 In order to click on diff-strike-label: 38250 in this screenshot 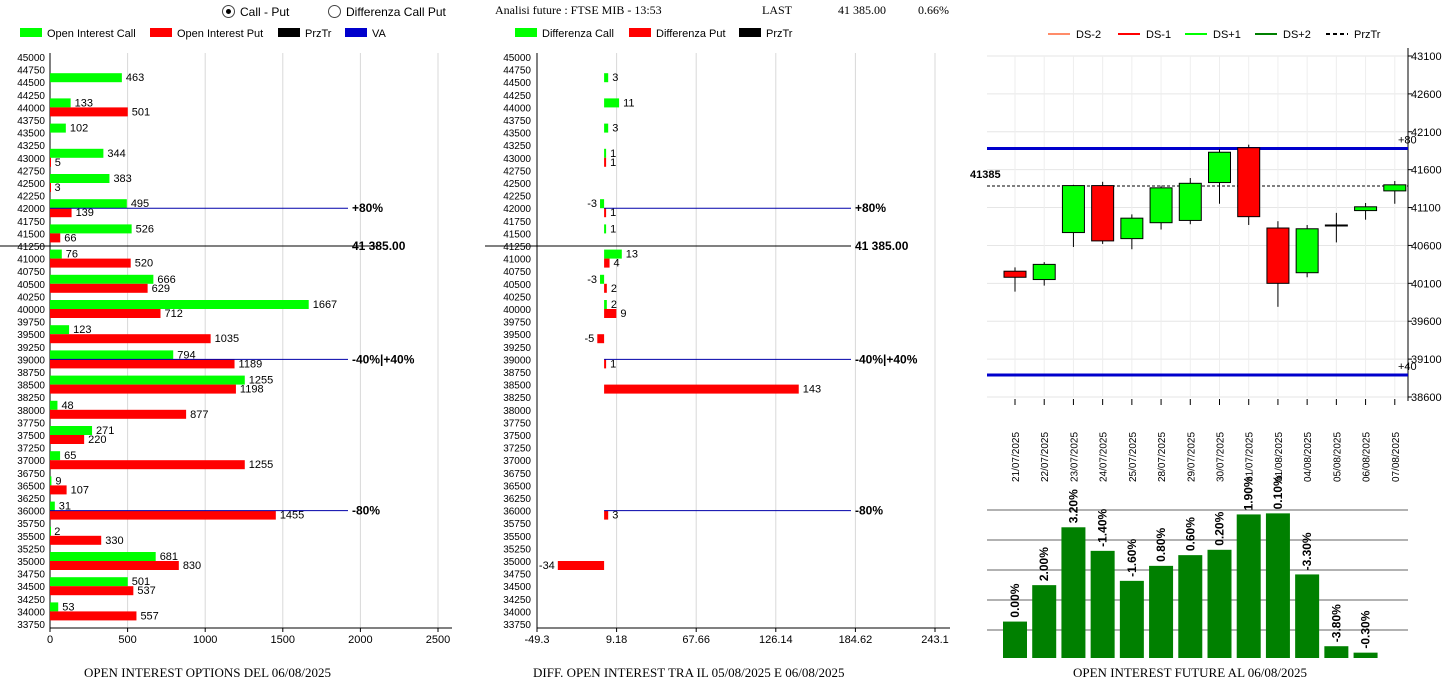, I will do `click(517, 398)`.